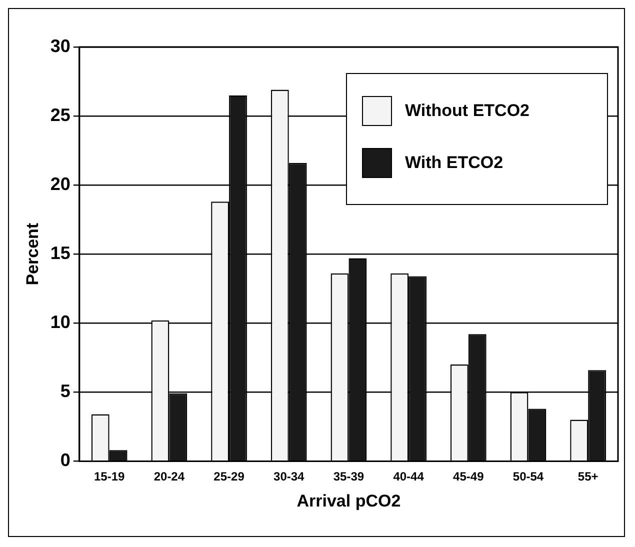 The image size is (635, 547). What do you see at coordinates (348, 500) in the screenshot?
I see `x-axis-title: Arrival pCO2` at bounding box center [348, 500].